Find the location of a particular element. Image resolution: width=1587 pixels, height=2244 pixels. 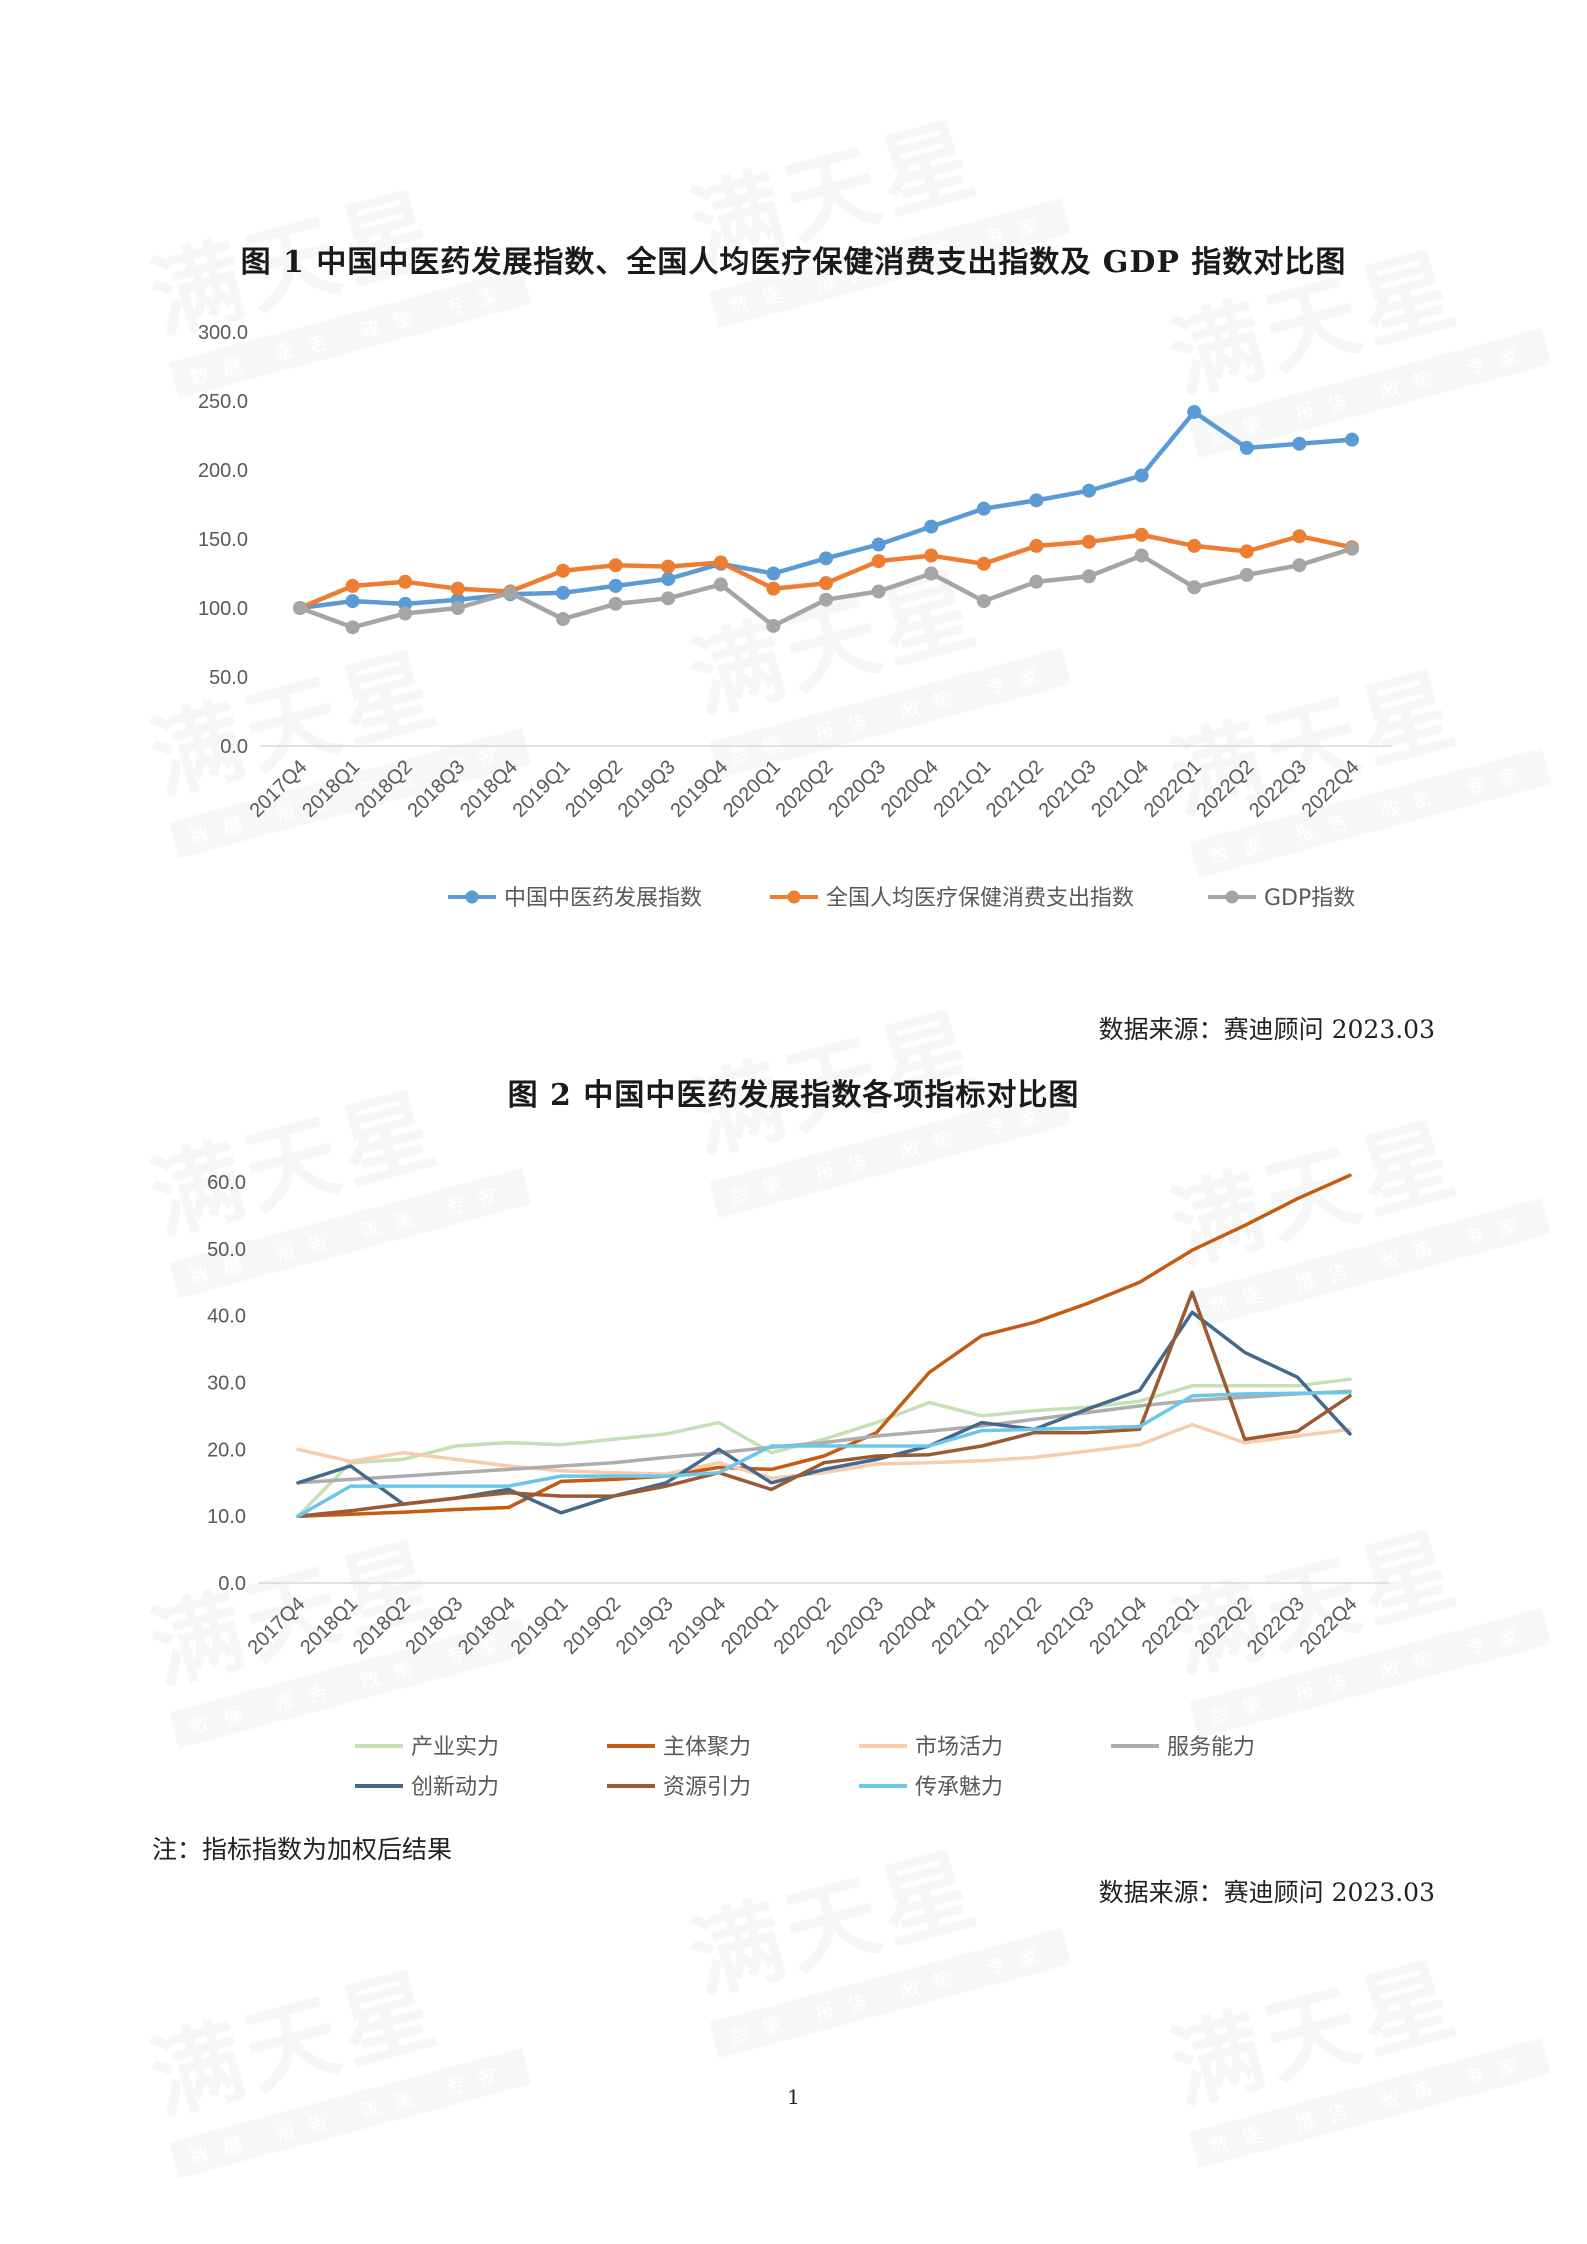

y-tick-label: 300.0 is located at coordinates (223, 333).